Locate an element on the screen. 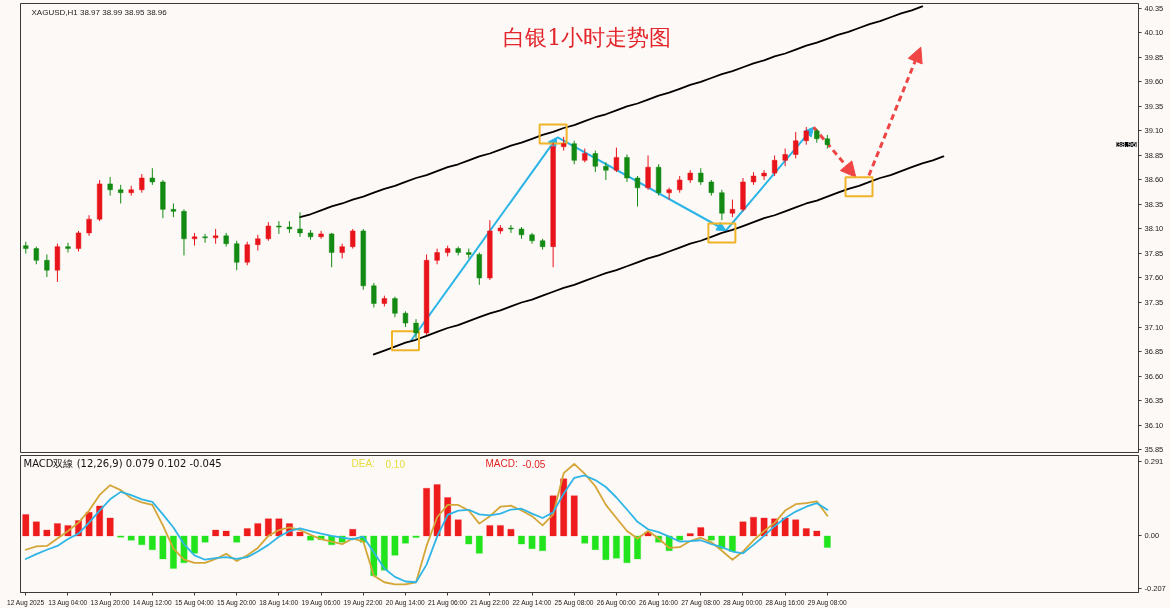  annotation: -0.05 is located at coordinates (534, 464).